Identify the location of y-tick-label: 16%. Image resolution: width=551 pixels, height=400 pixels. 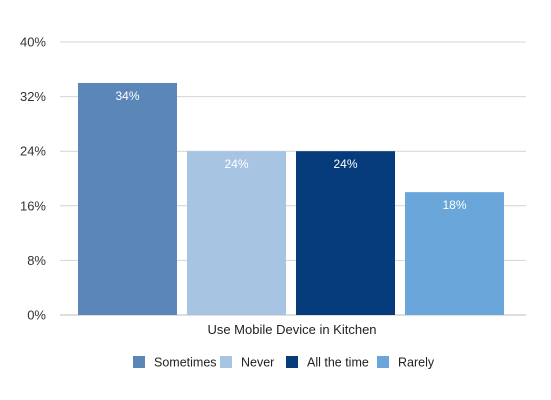
(33, 205).